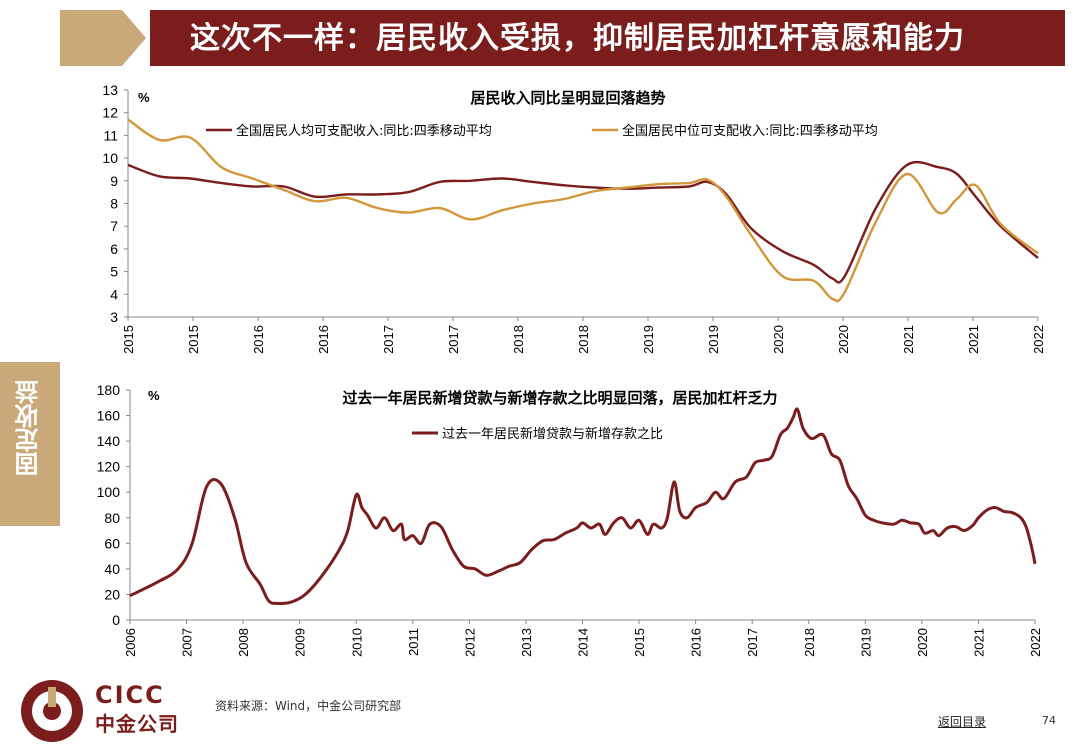 This screenshot has height=755, width=1080. Describe the element at coordinates (750, 131) in the screenshot. I see `legend-label-2: 全国居民中位可支配收入:同比:四季移动平均` at that location.